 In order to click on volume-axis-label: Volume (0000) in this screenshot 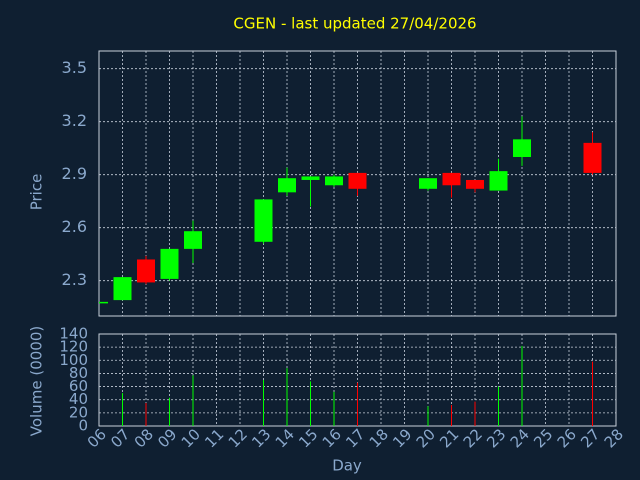, I will do `click(37, 381)`.